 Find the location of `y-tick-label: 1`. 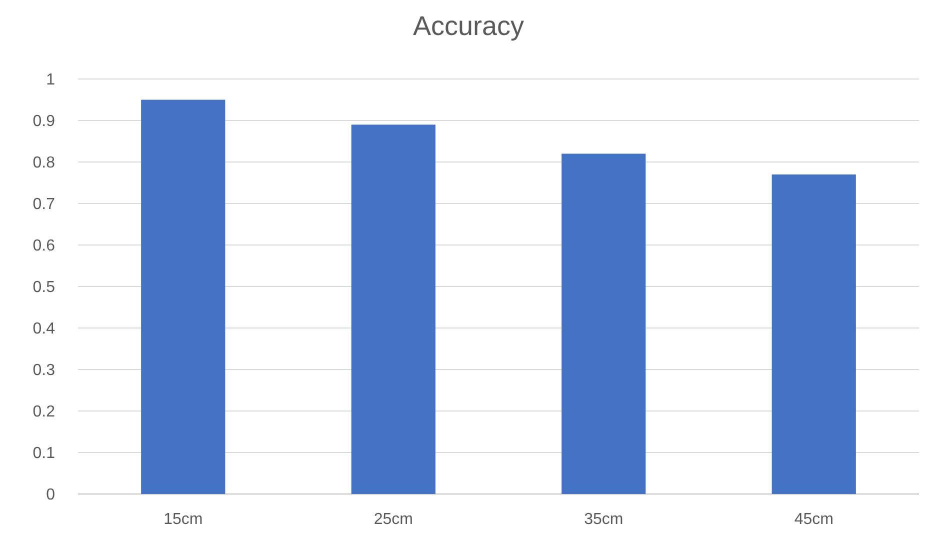

y-tick-label: 1 is located at coordinates (51, 80).